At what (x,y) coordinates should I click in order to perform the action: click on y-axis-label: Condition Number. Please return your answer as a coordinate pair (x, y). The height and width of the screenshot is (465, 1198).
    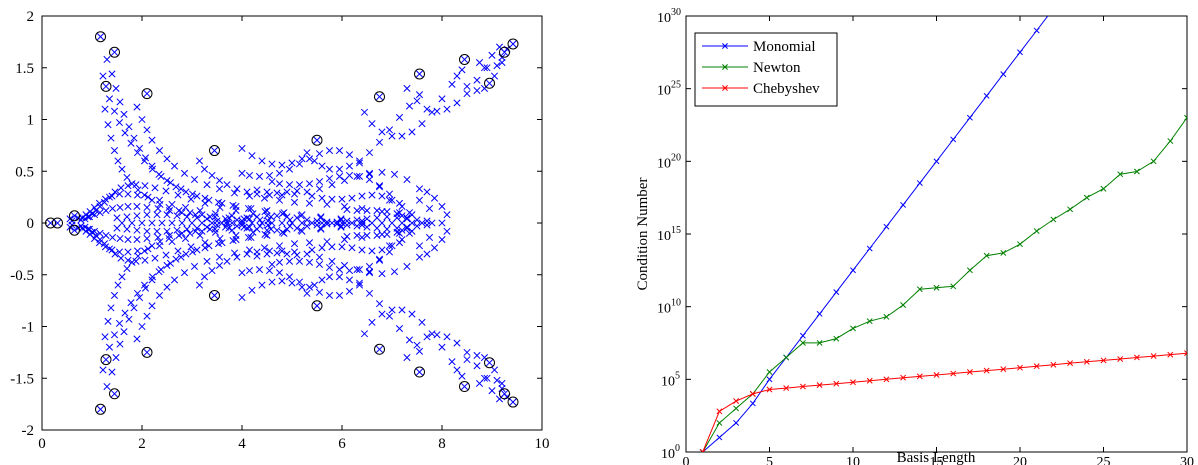
    Looking at the image, I should click on (643, 234).